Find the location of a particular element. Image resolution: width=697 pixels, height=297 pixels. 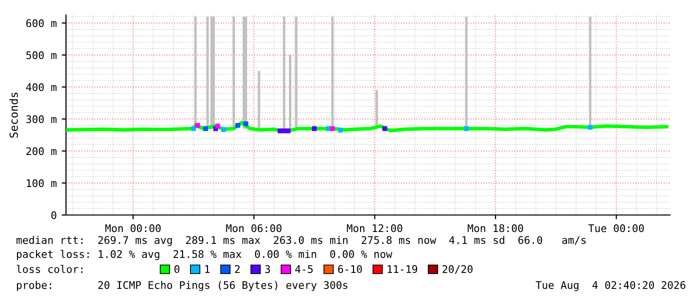

y-tick-label: 300 m is located at coordinates (41, 119).